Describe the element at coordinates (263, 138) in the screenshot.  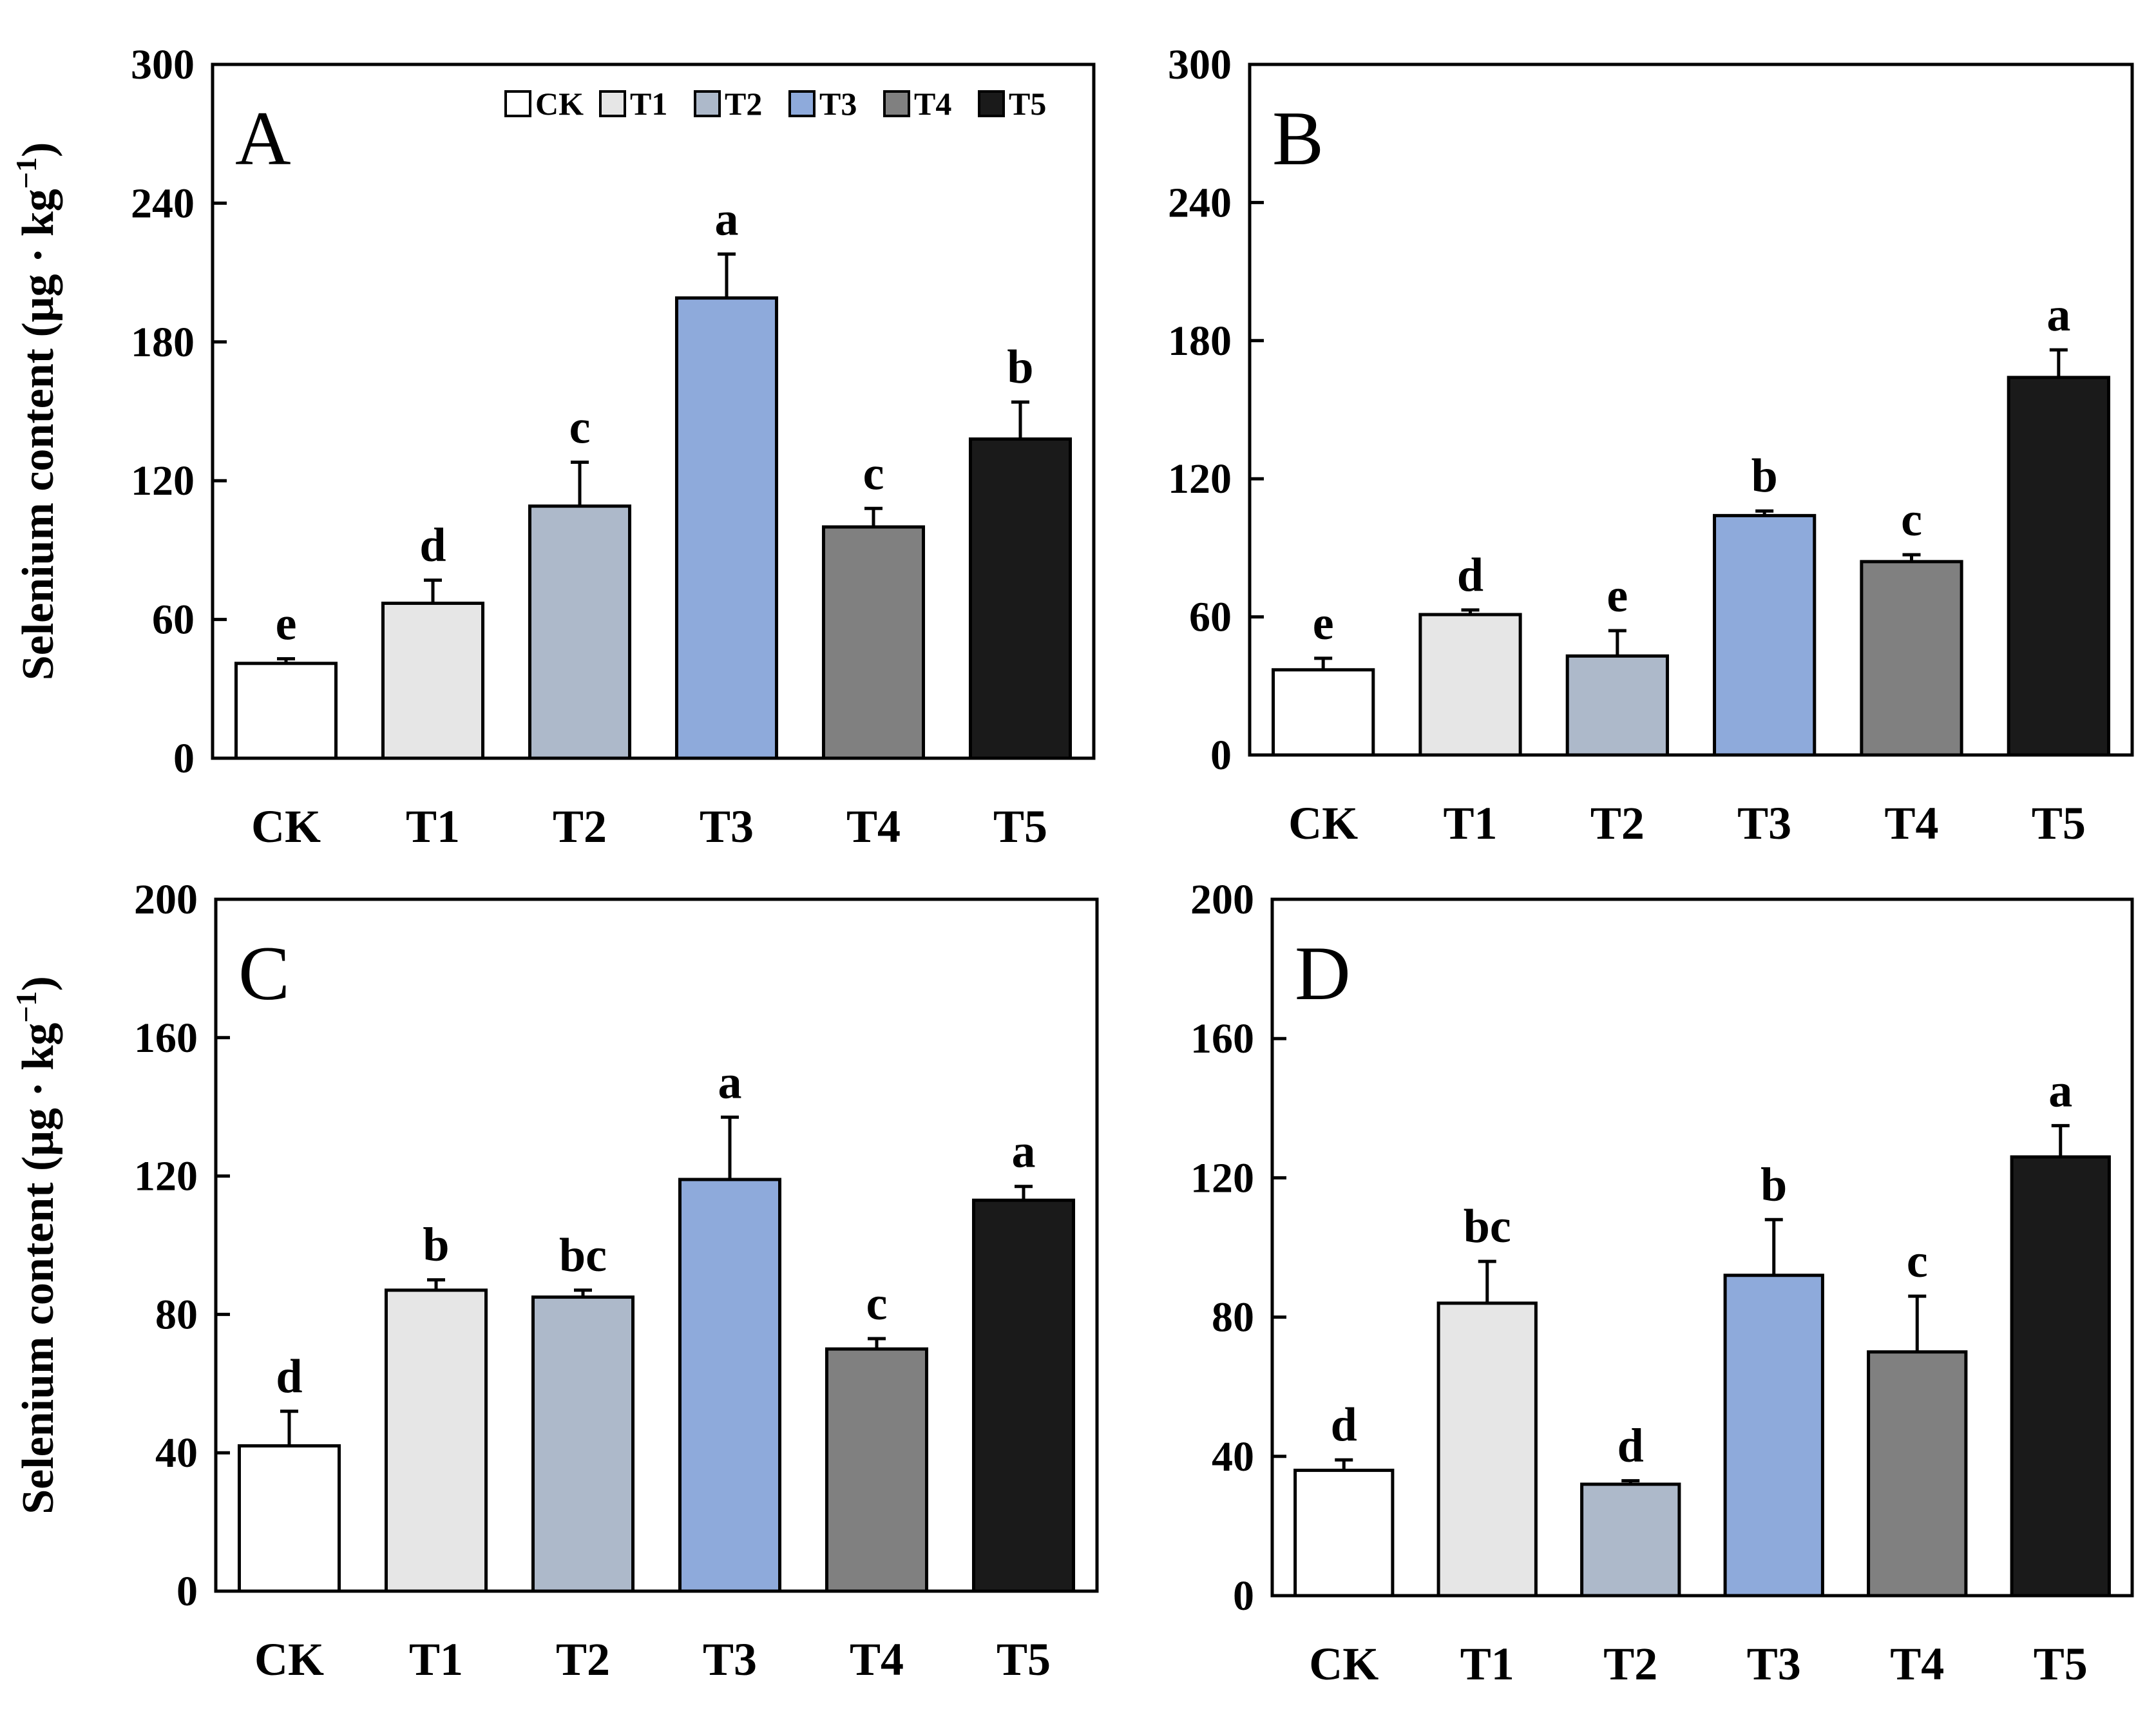
I see `panel-label: A` at that location.